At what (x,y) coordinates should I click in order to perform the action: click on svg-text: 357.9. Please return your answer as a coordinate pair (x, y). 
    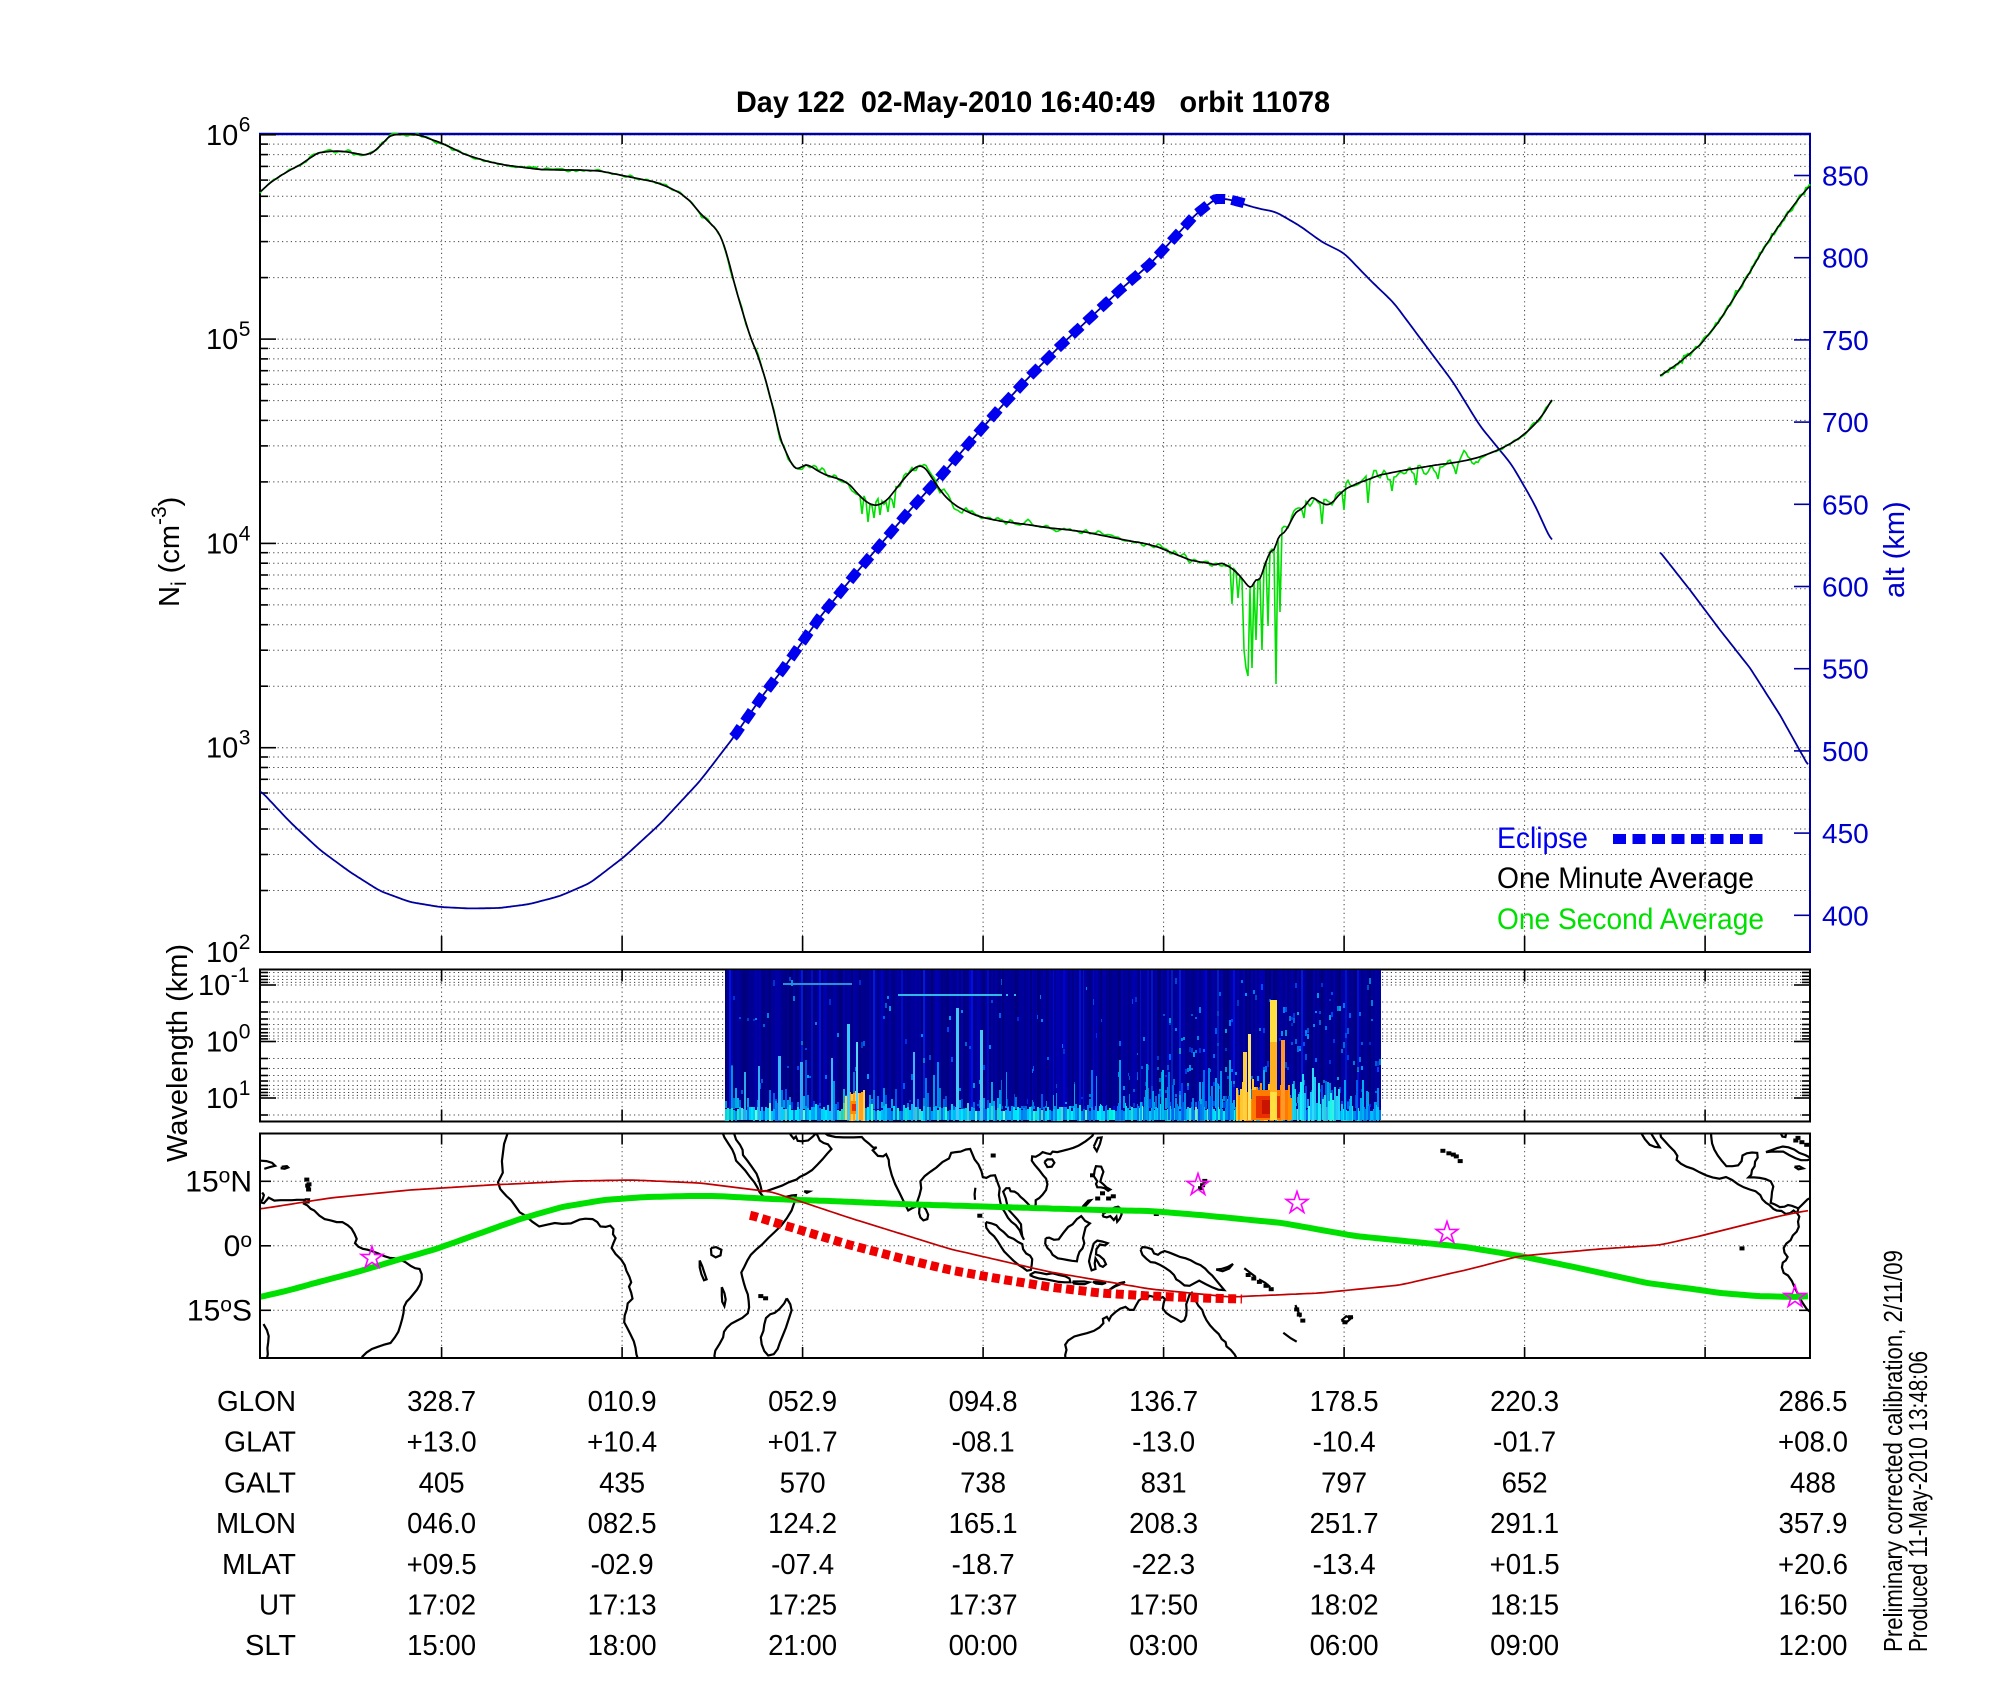
    Looking at the image, I should click on (1813, 1524).